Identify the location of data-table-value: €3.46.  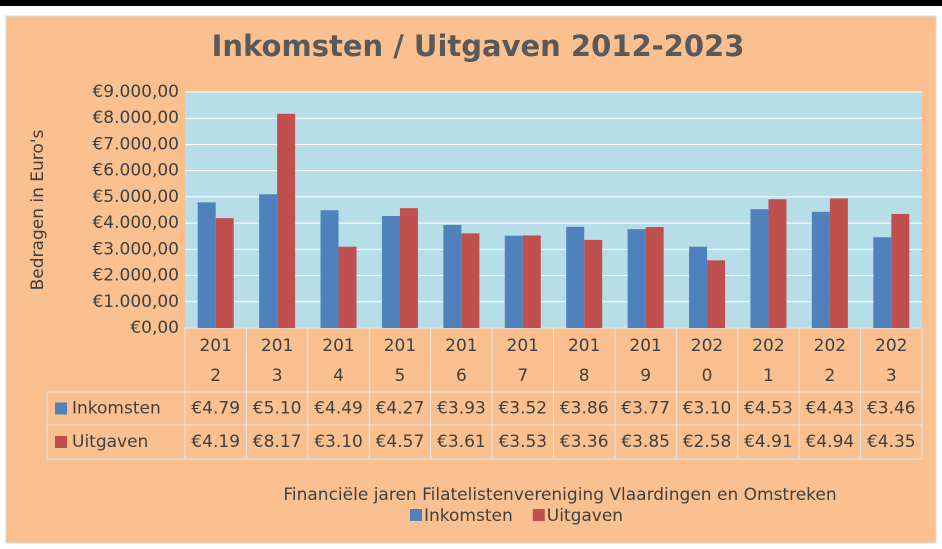
(891, 409).